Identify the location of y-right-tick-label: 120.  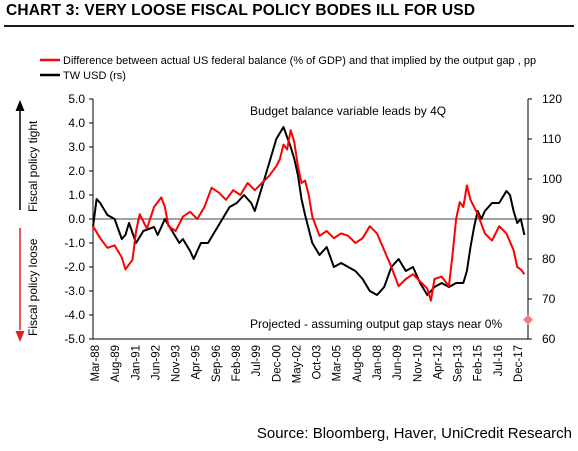
(552, 99).